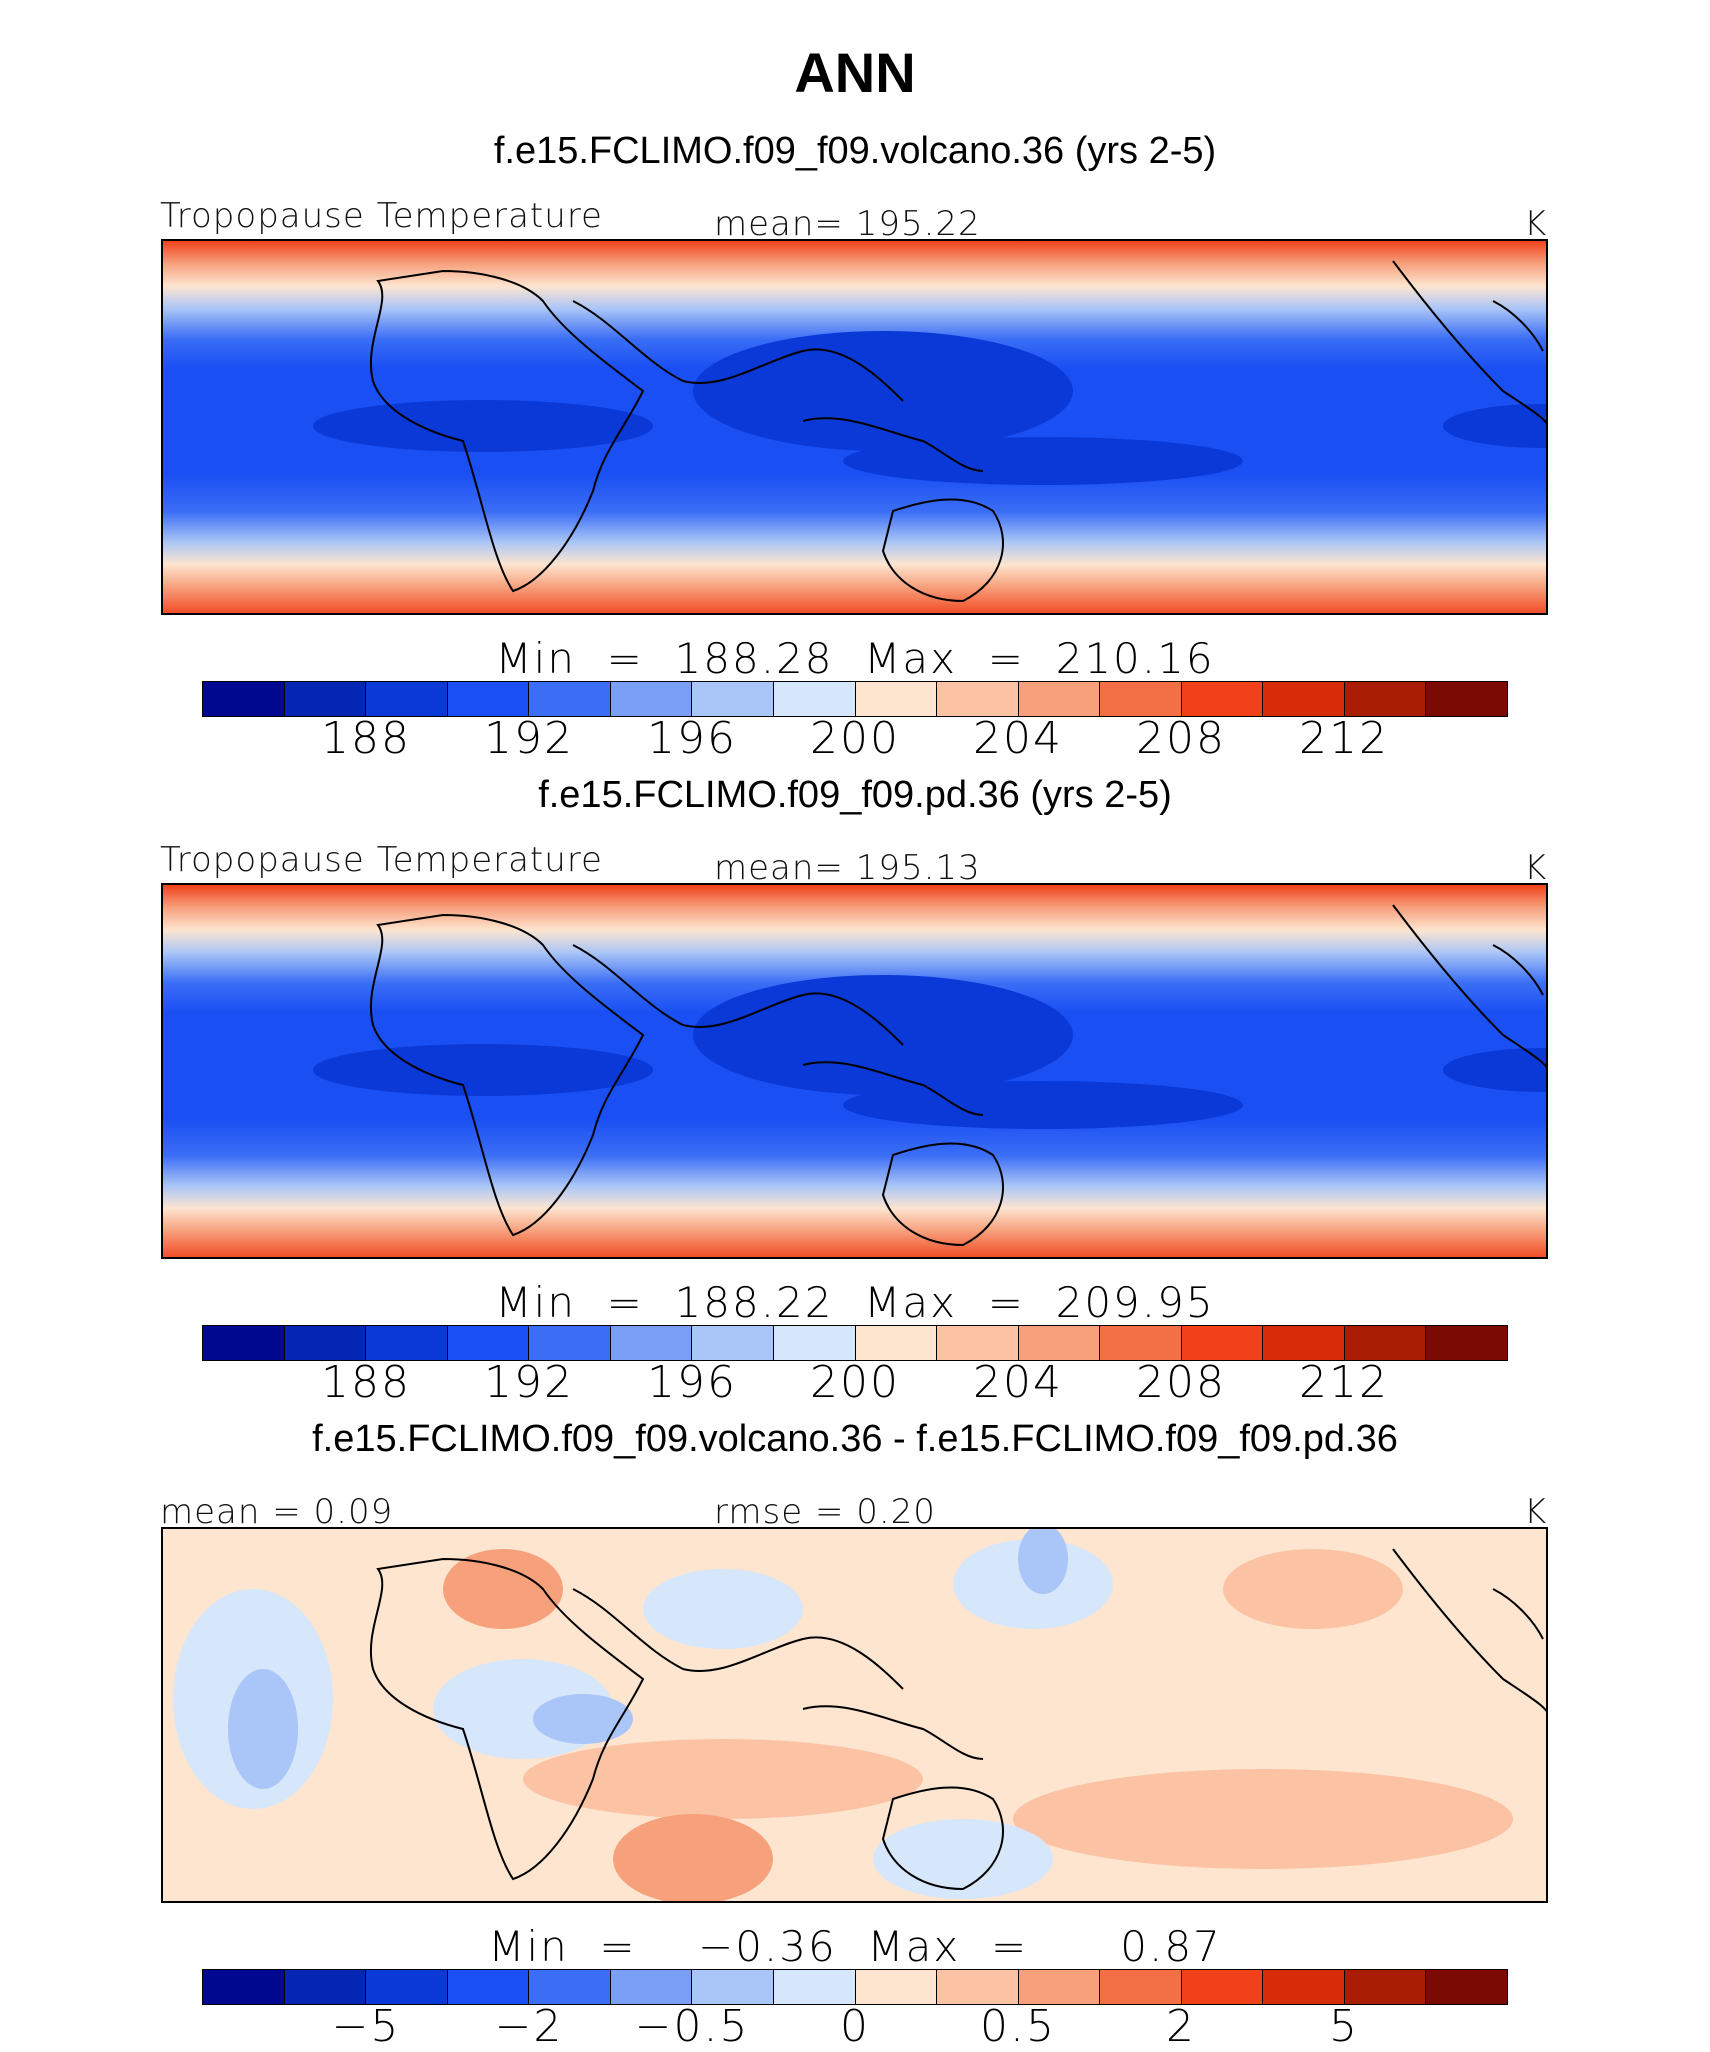 The width and height of the screenshot is (1710, 2052). Describe the element at coordinates (529, 738) in the screenshot. I see `panel1-tick: 192` at that location.